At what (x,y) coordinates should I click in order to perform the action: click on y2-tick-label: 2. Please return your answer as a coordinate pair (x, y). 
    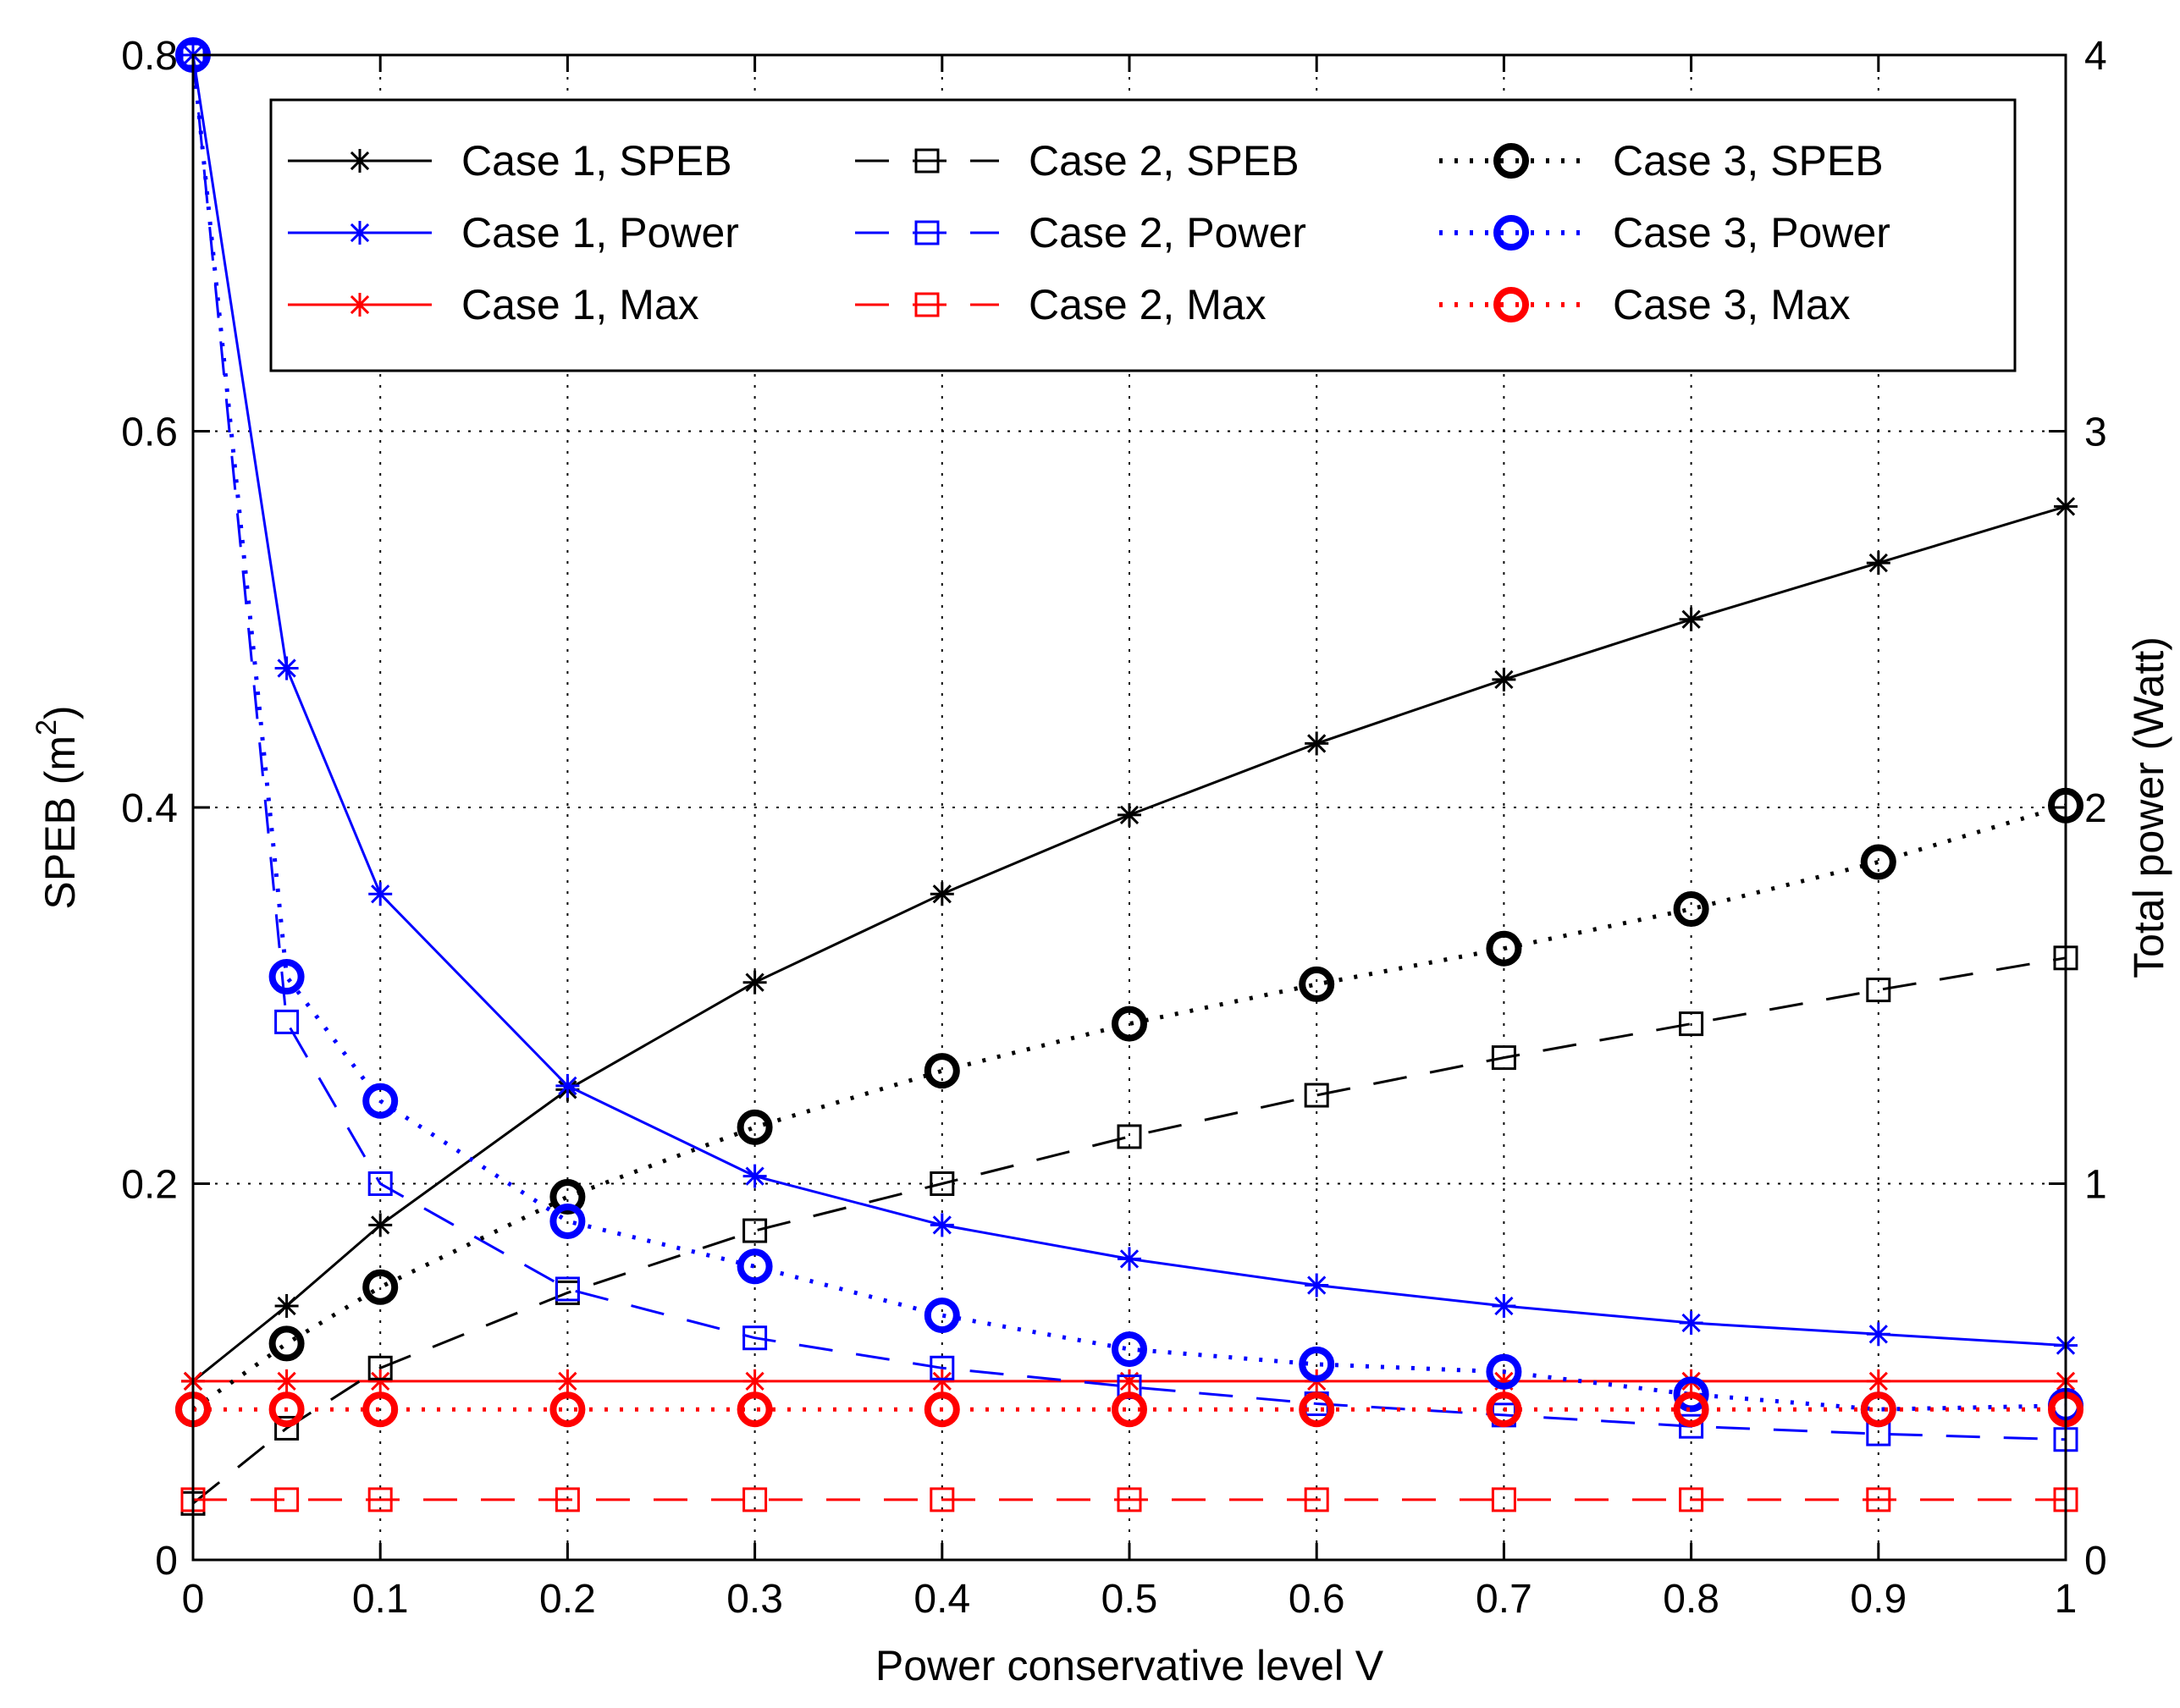
    Looking at the image, I should click on (2095, 809).